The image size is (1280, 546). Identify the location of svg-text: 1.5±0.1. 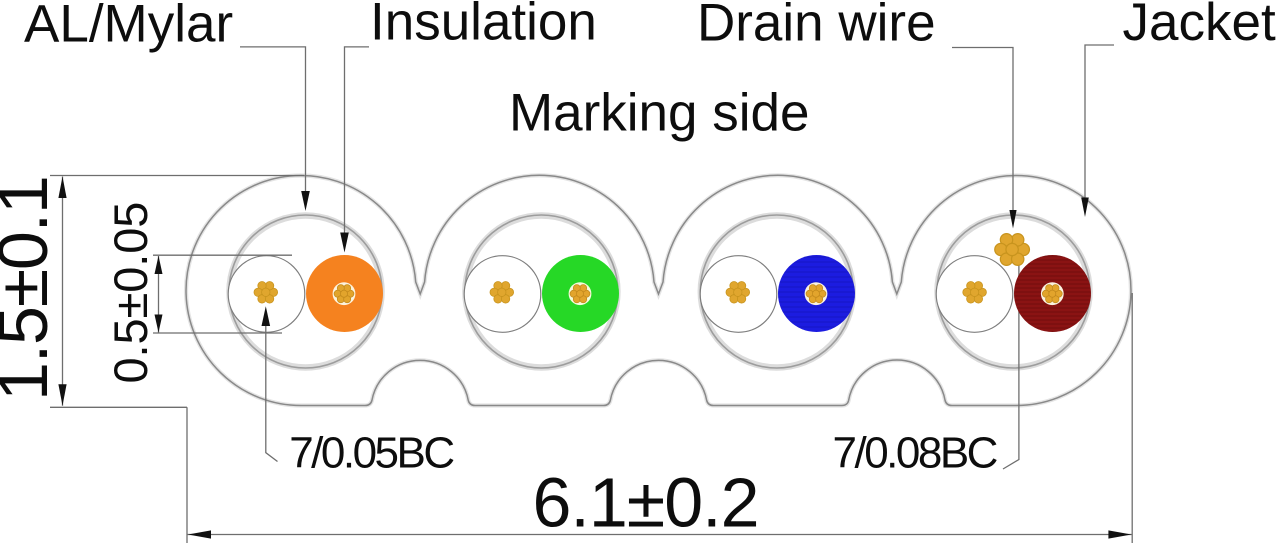
(31, 288).